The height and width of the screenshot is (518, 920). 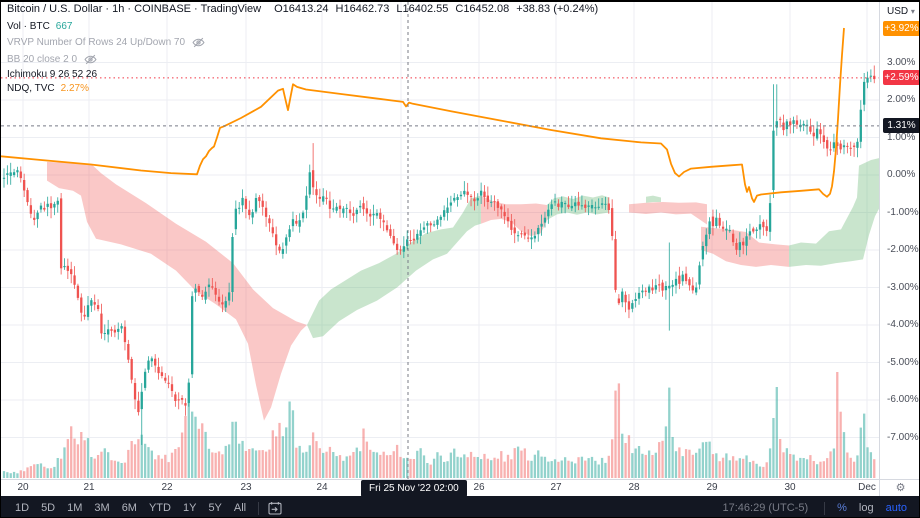 What do you see at coordinates (28, 26) in the screenshot?
I see `volume-label: Vol · BTC` at bounding box center [28, 26].